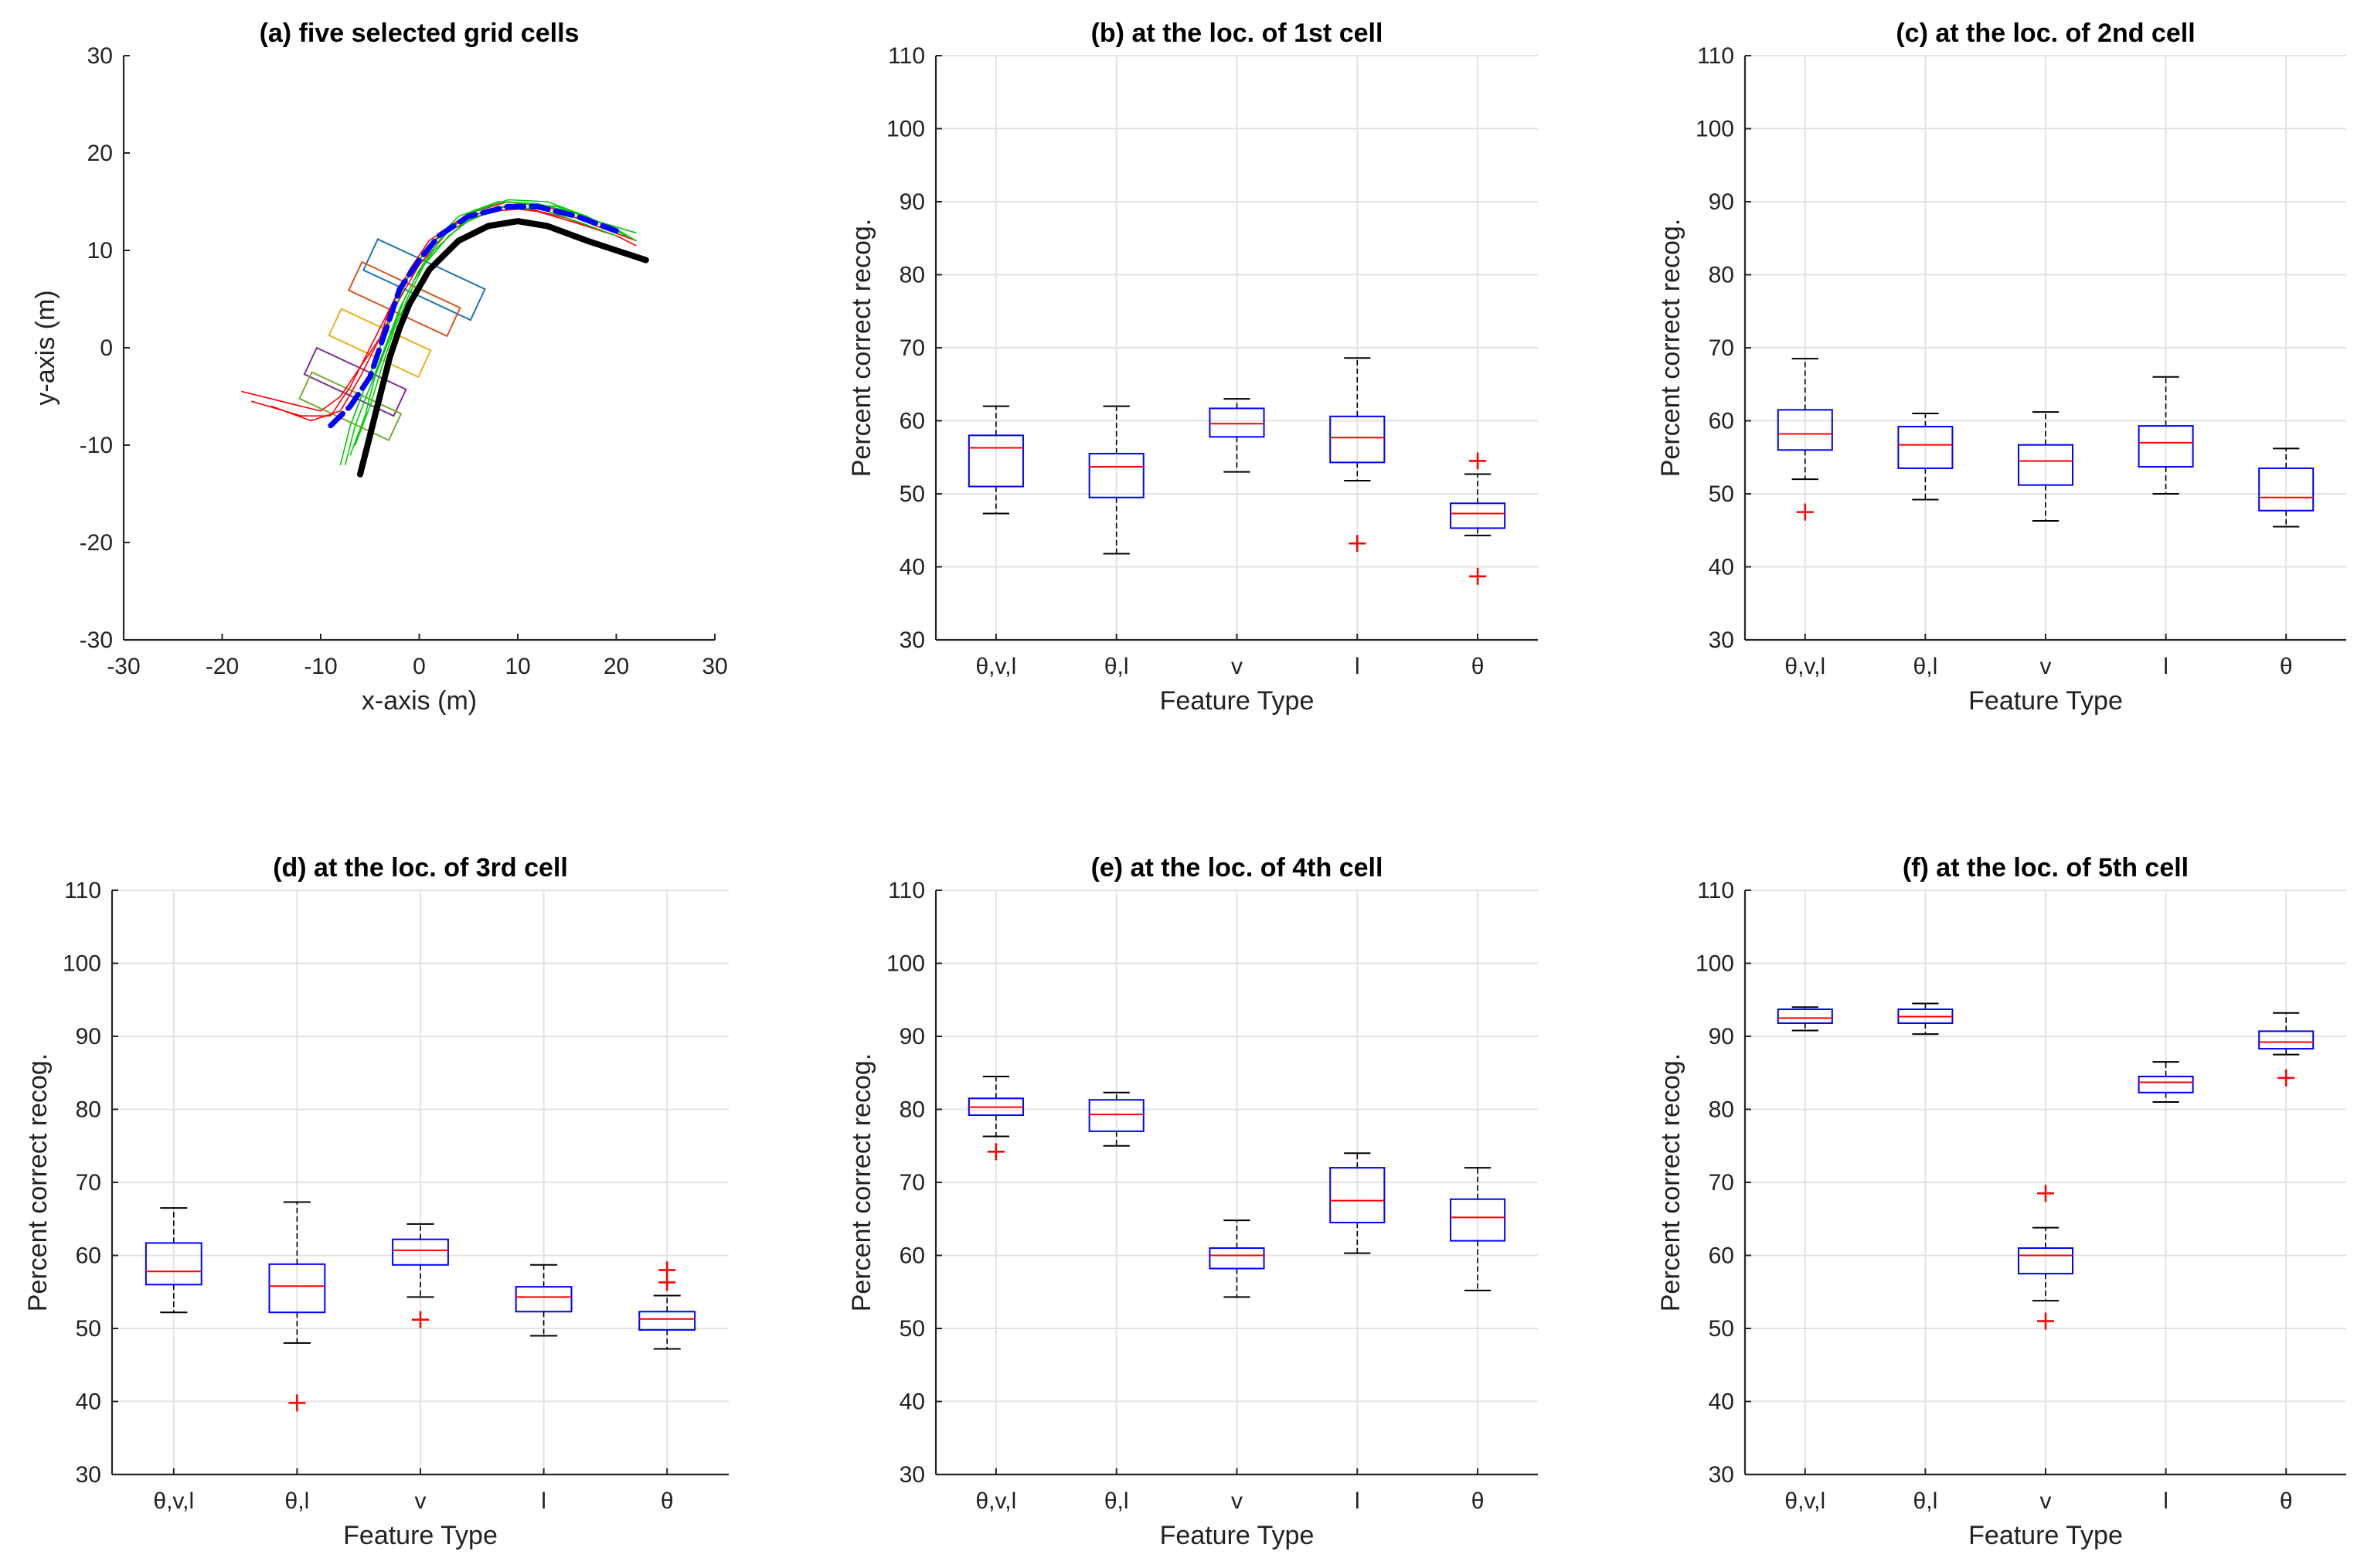  What do you see at coordinates (518, 666) in the screenshot?
I see `x-tick-label: 10` at bounding box center [518, 666].